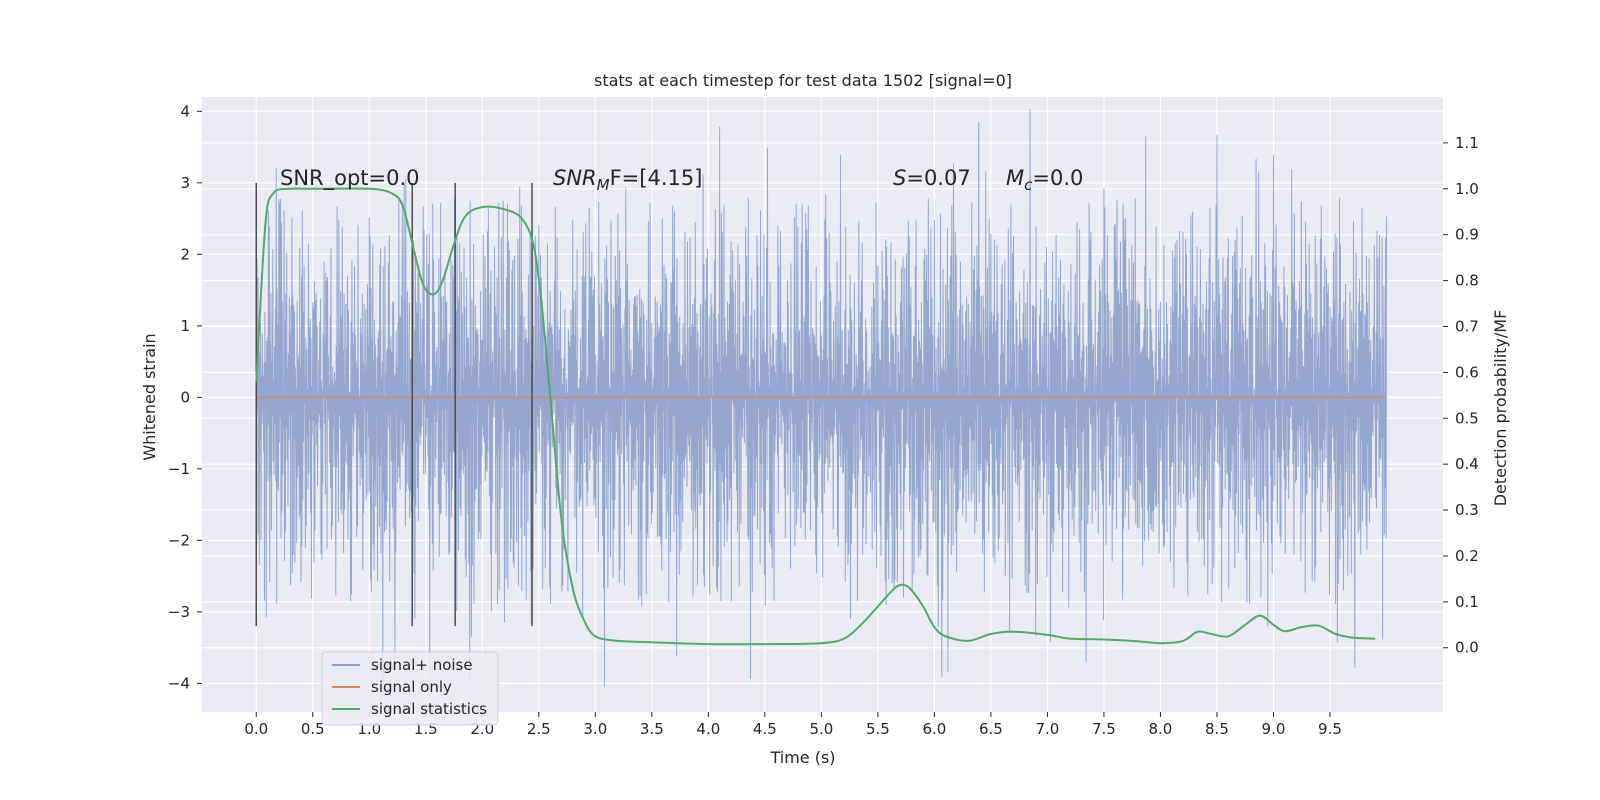  What do you see at coordinates (932, 178) in the screenshot?
I see `annotation-s: S=0.07` at bounding box center [932, 178].